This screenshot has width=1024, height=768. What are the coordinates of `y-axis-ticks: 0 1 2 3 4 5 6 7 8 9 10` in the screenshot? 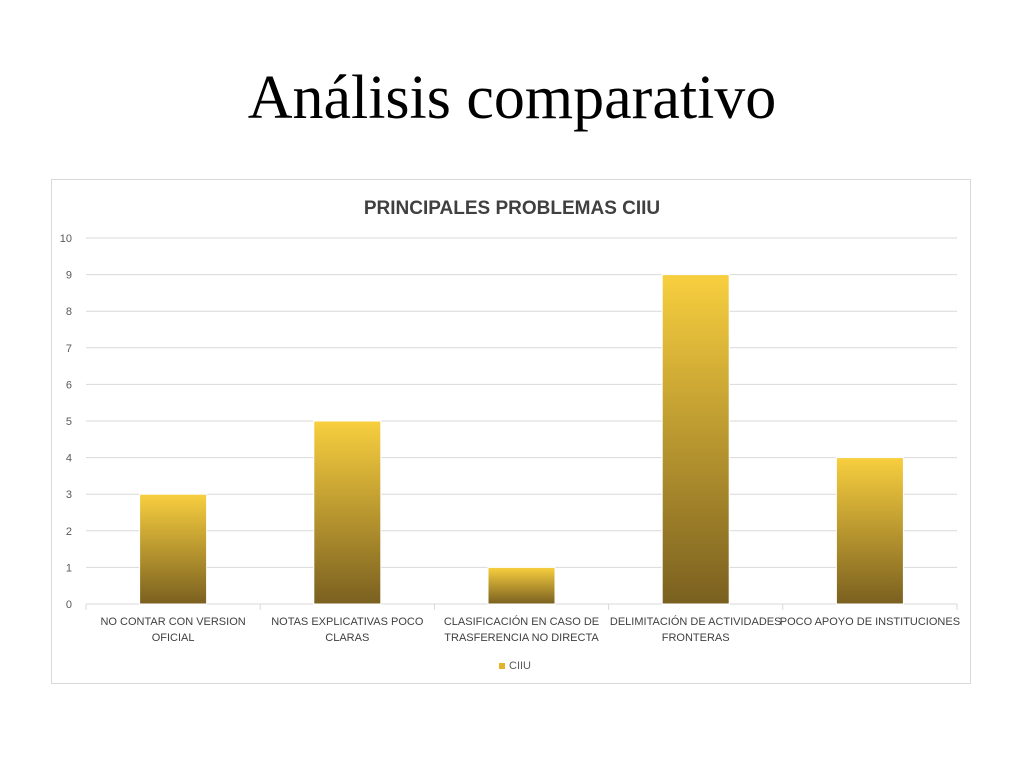 It's located at (66, 422).